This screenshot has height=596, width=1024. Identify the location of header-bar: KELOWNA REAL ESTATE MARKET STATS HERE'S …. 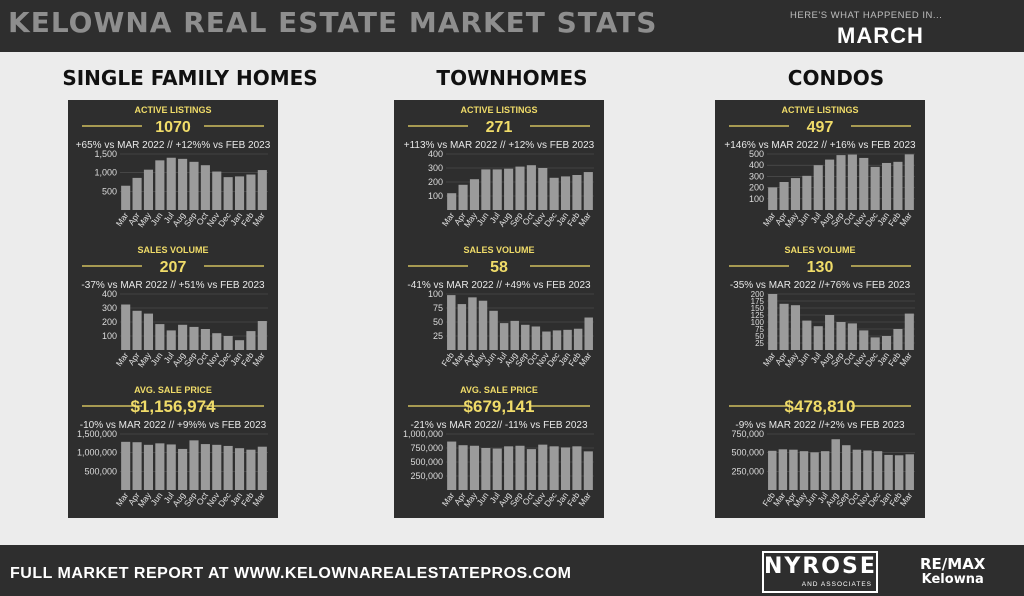
(512, 26).